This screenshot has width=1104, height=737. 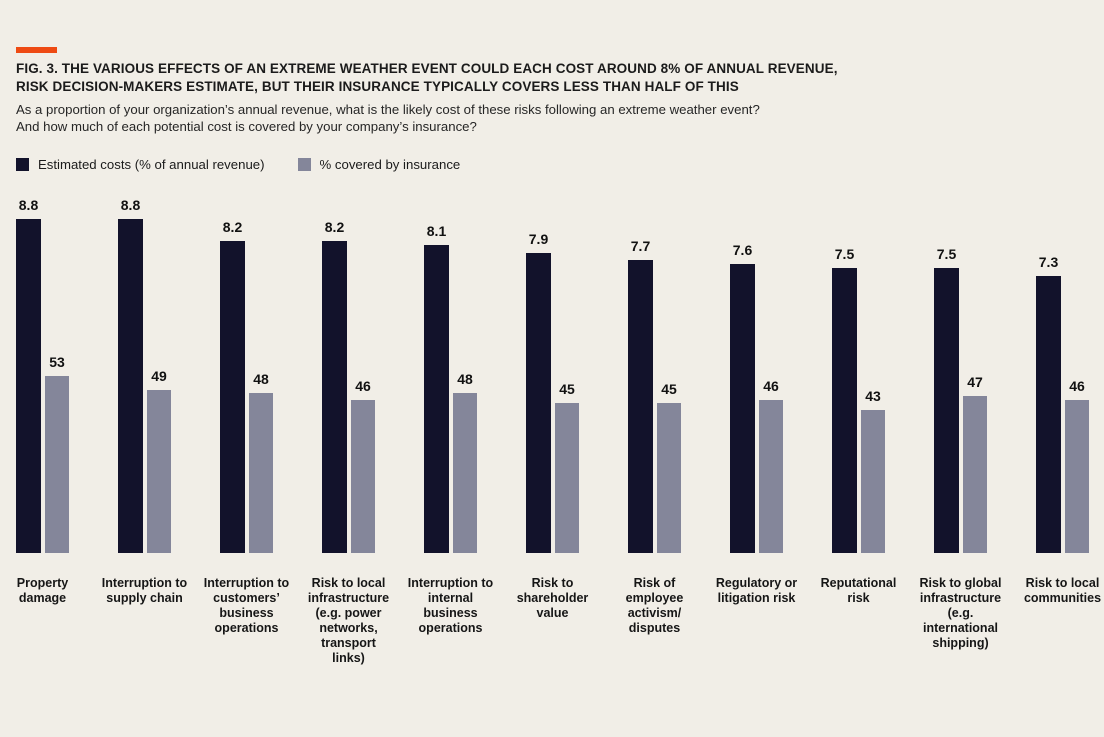 What do you see at coordinates (22, 164) in the screenshot?
I see `estimated-costs-swatch-icon` at bounding box center [22, 164].